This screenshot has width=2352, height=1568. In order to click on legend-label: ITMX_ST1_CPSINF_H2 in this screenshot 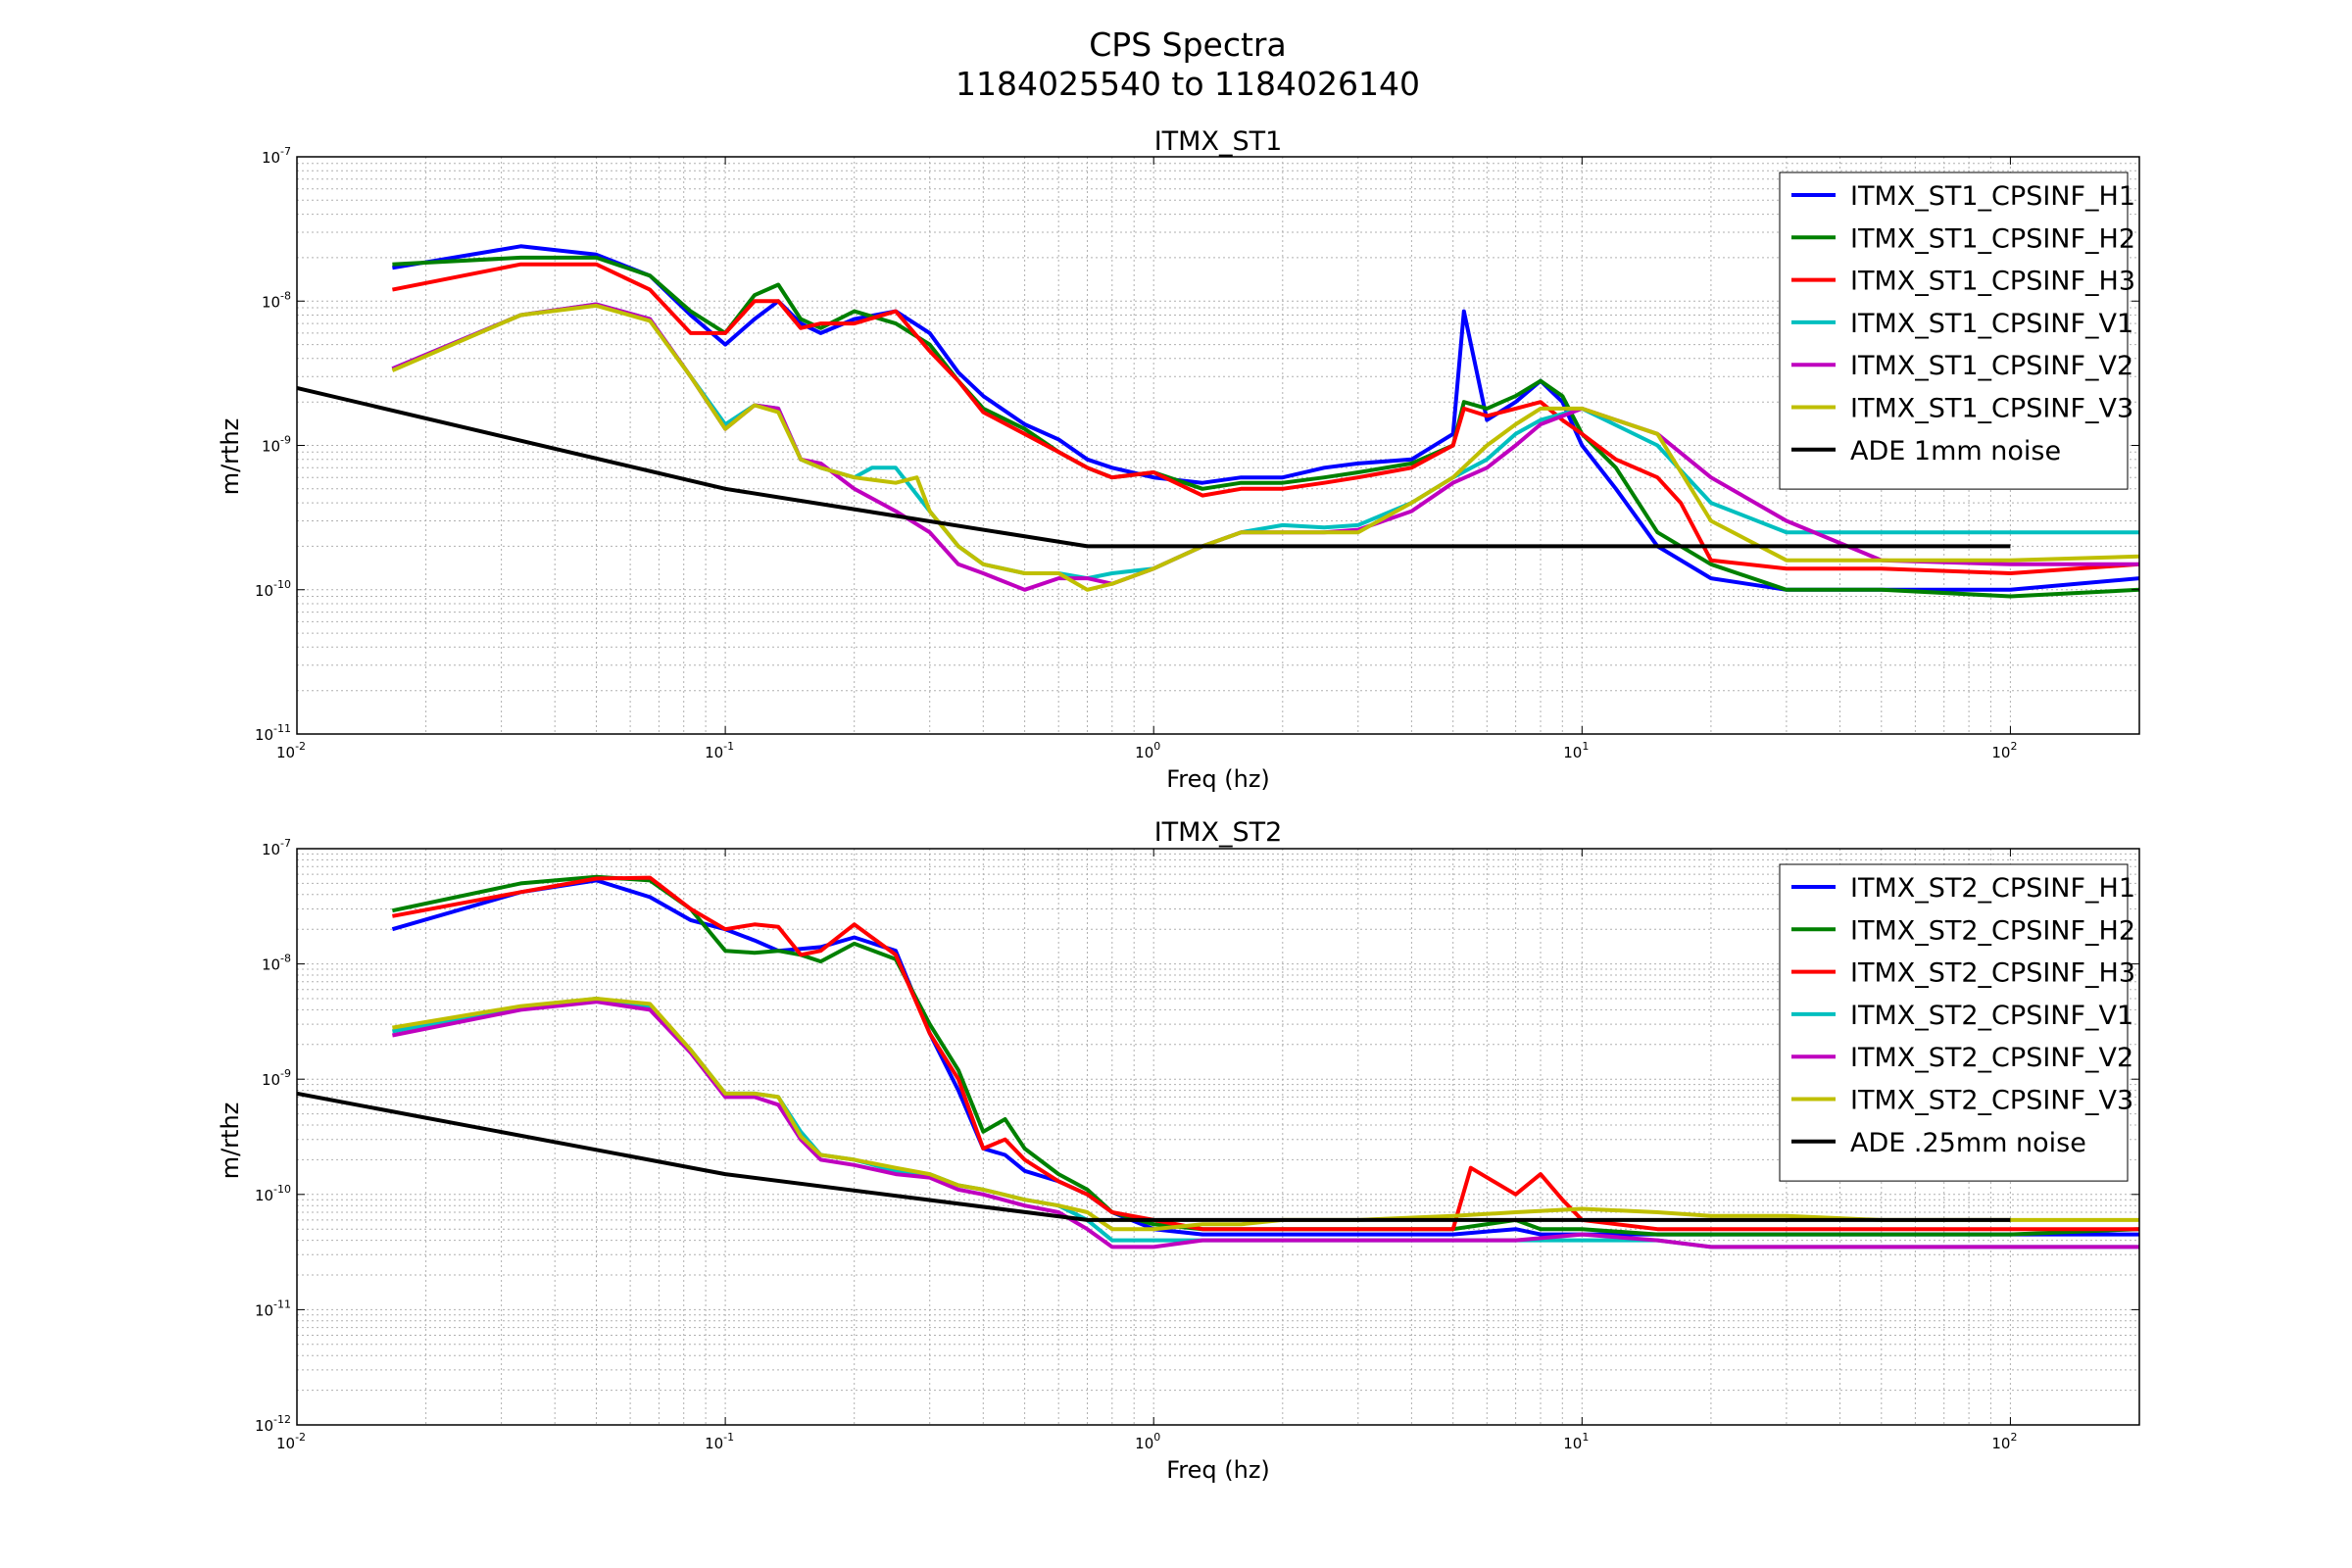, I will do `click(1992, 238)`.